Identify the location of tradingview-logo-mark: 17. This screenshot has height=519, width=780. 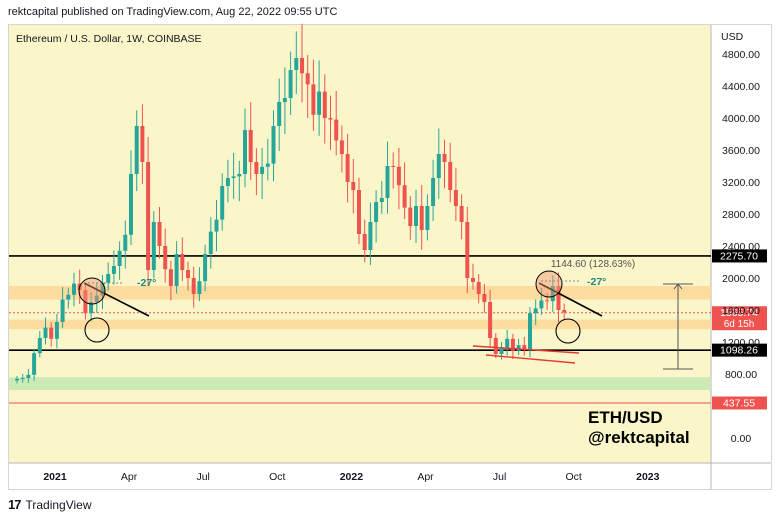
(15, 504).